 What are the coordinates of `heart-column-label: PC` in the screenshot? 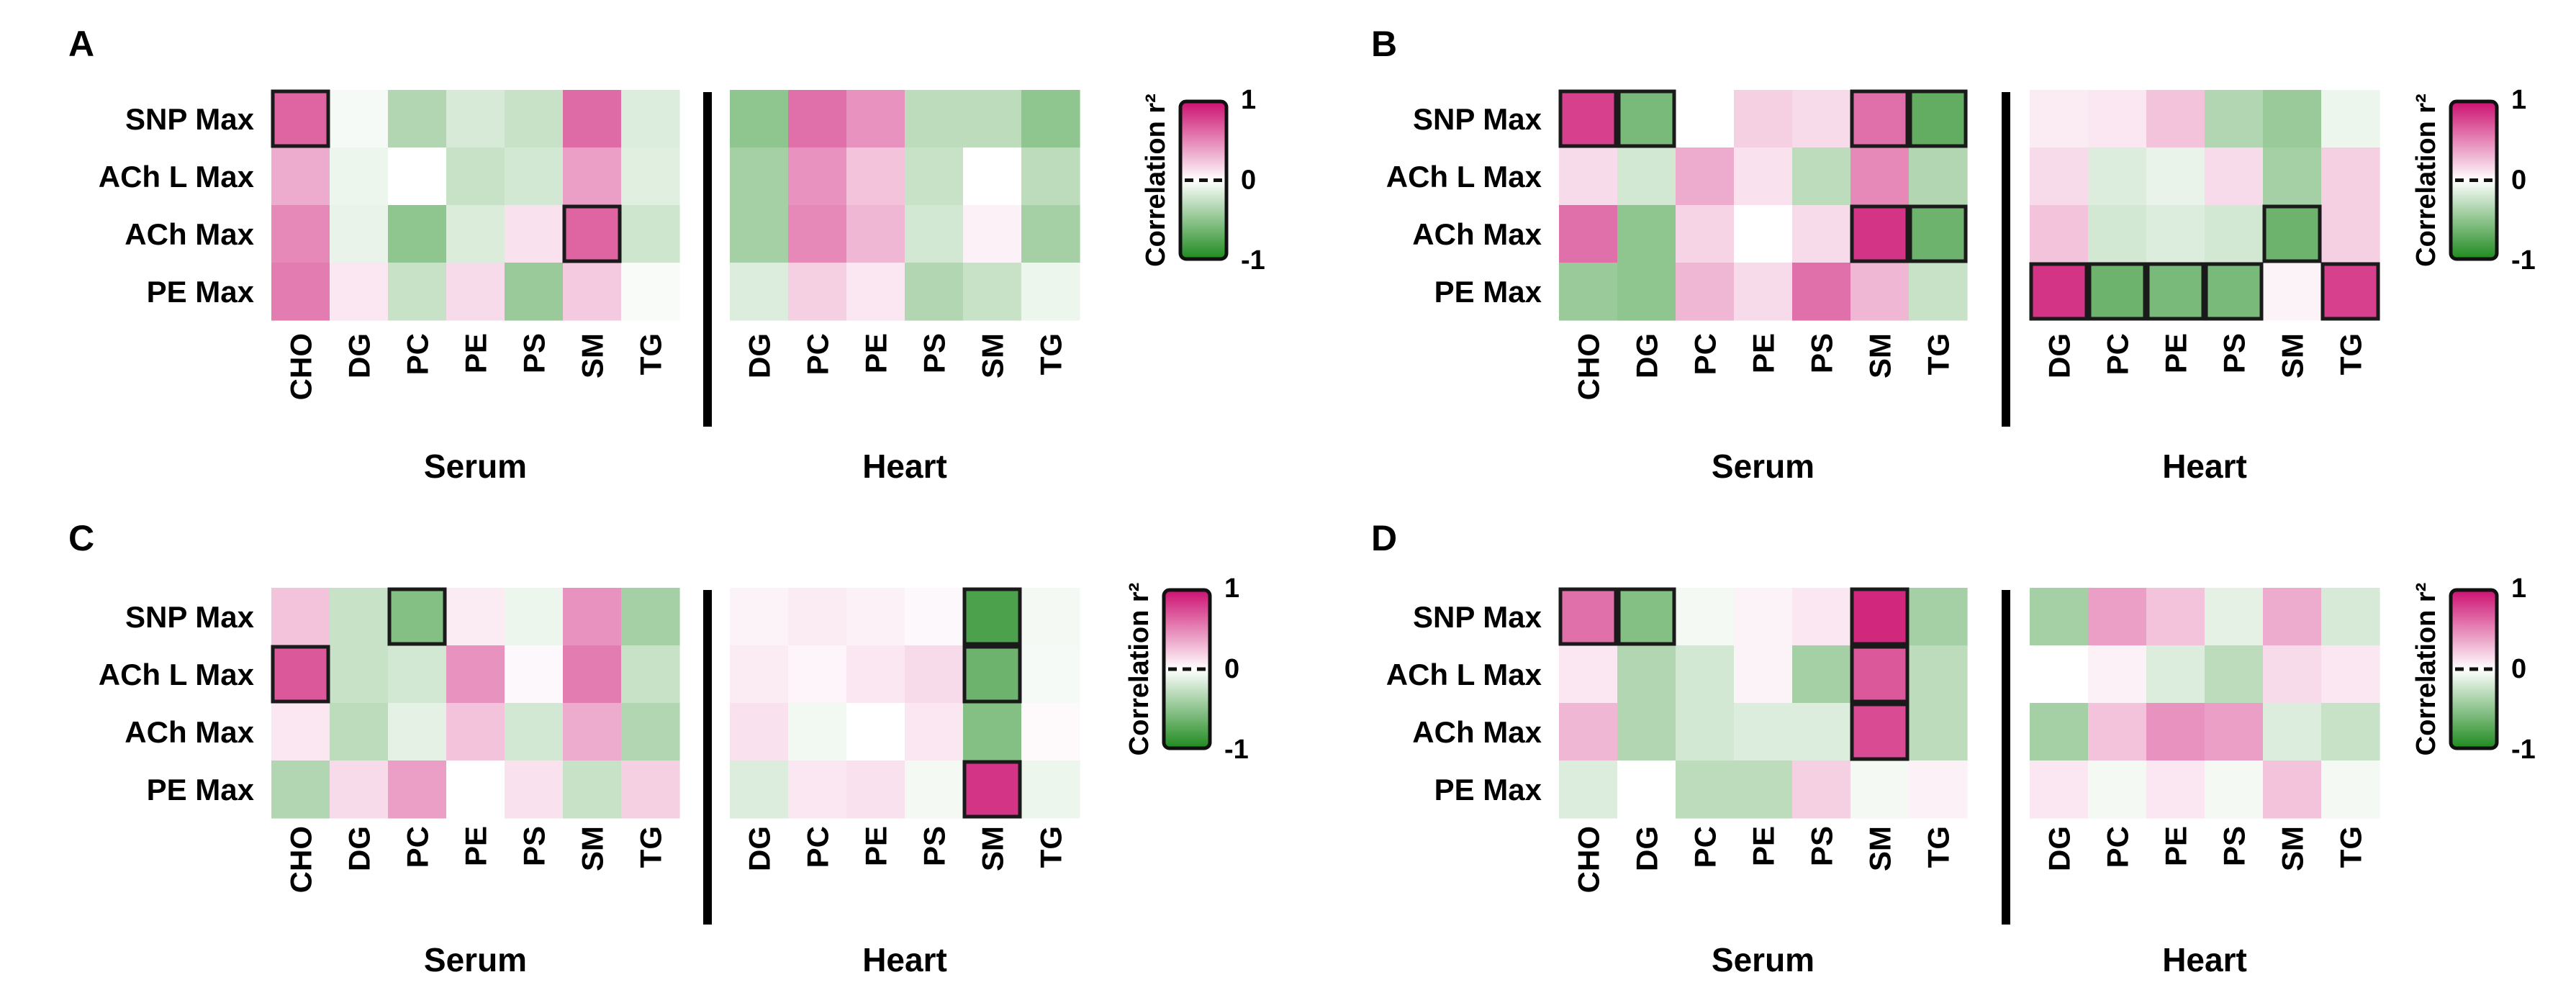 It's located at (2118, 354).